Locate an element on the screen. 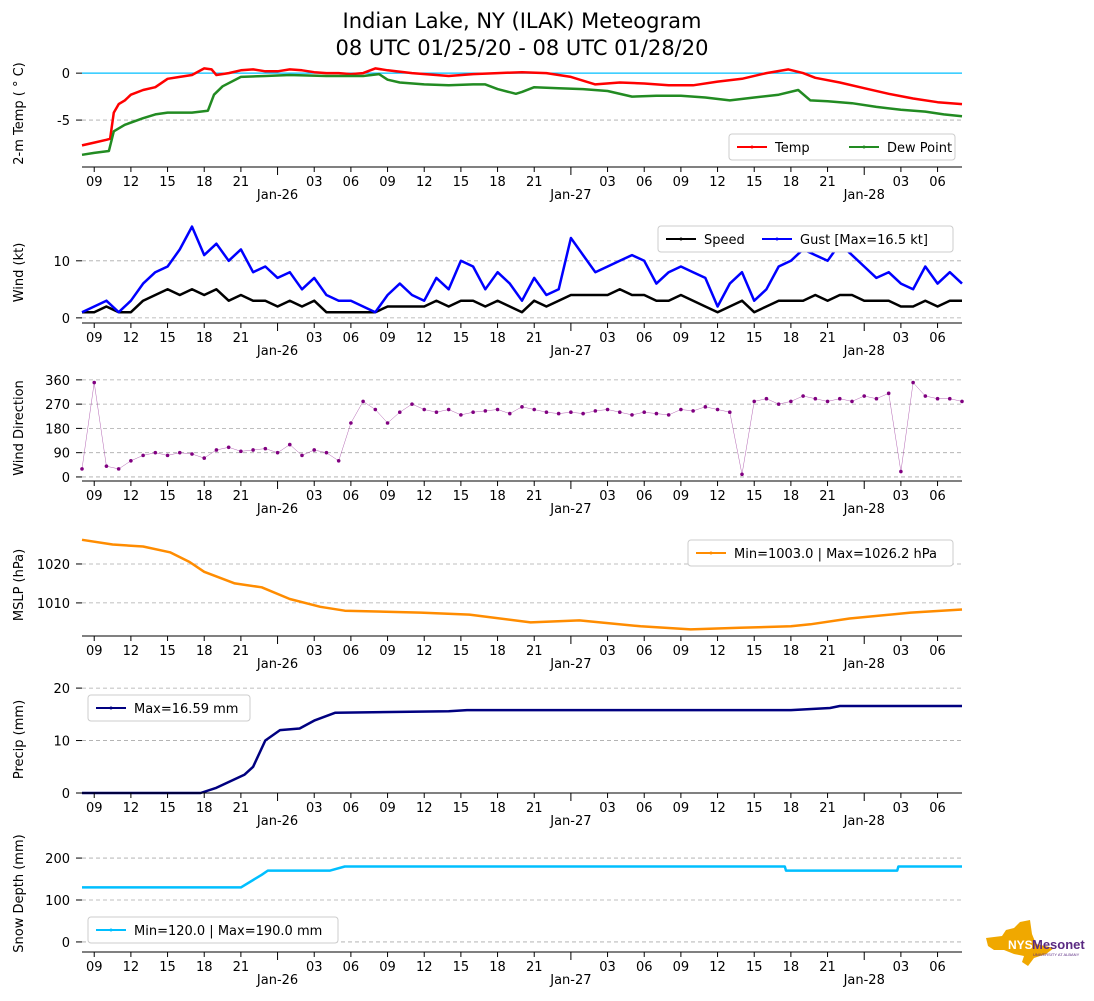  series-line-min-120-0-max-190-0-mm is located at coordinates (522, 877).